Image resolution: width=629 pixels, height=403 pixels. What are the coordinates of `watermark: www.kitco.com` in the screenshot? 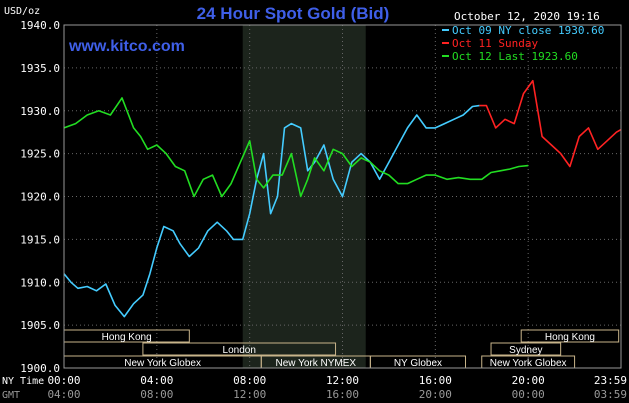 It's located at (126, 46).